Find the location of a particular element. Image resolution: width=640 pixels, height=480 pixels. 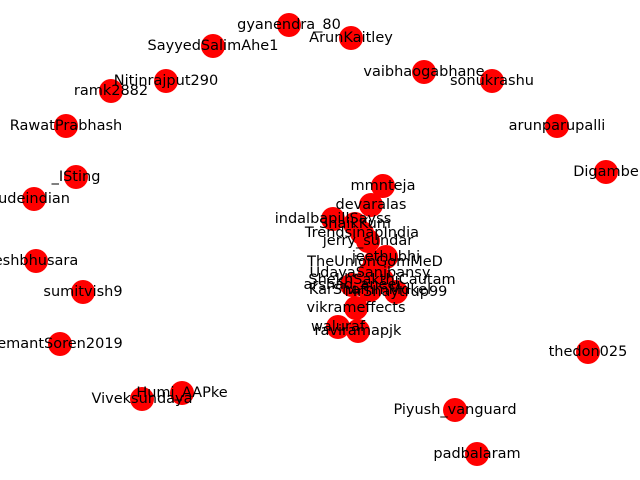

node-karshafnmmdkel is located at coordinates (370, 290).